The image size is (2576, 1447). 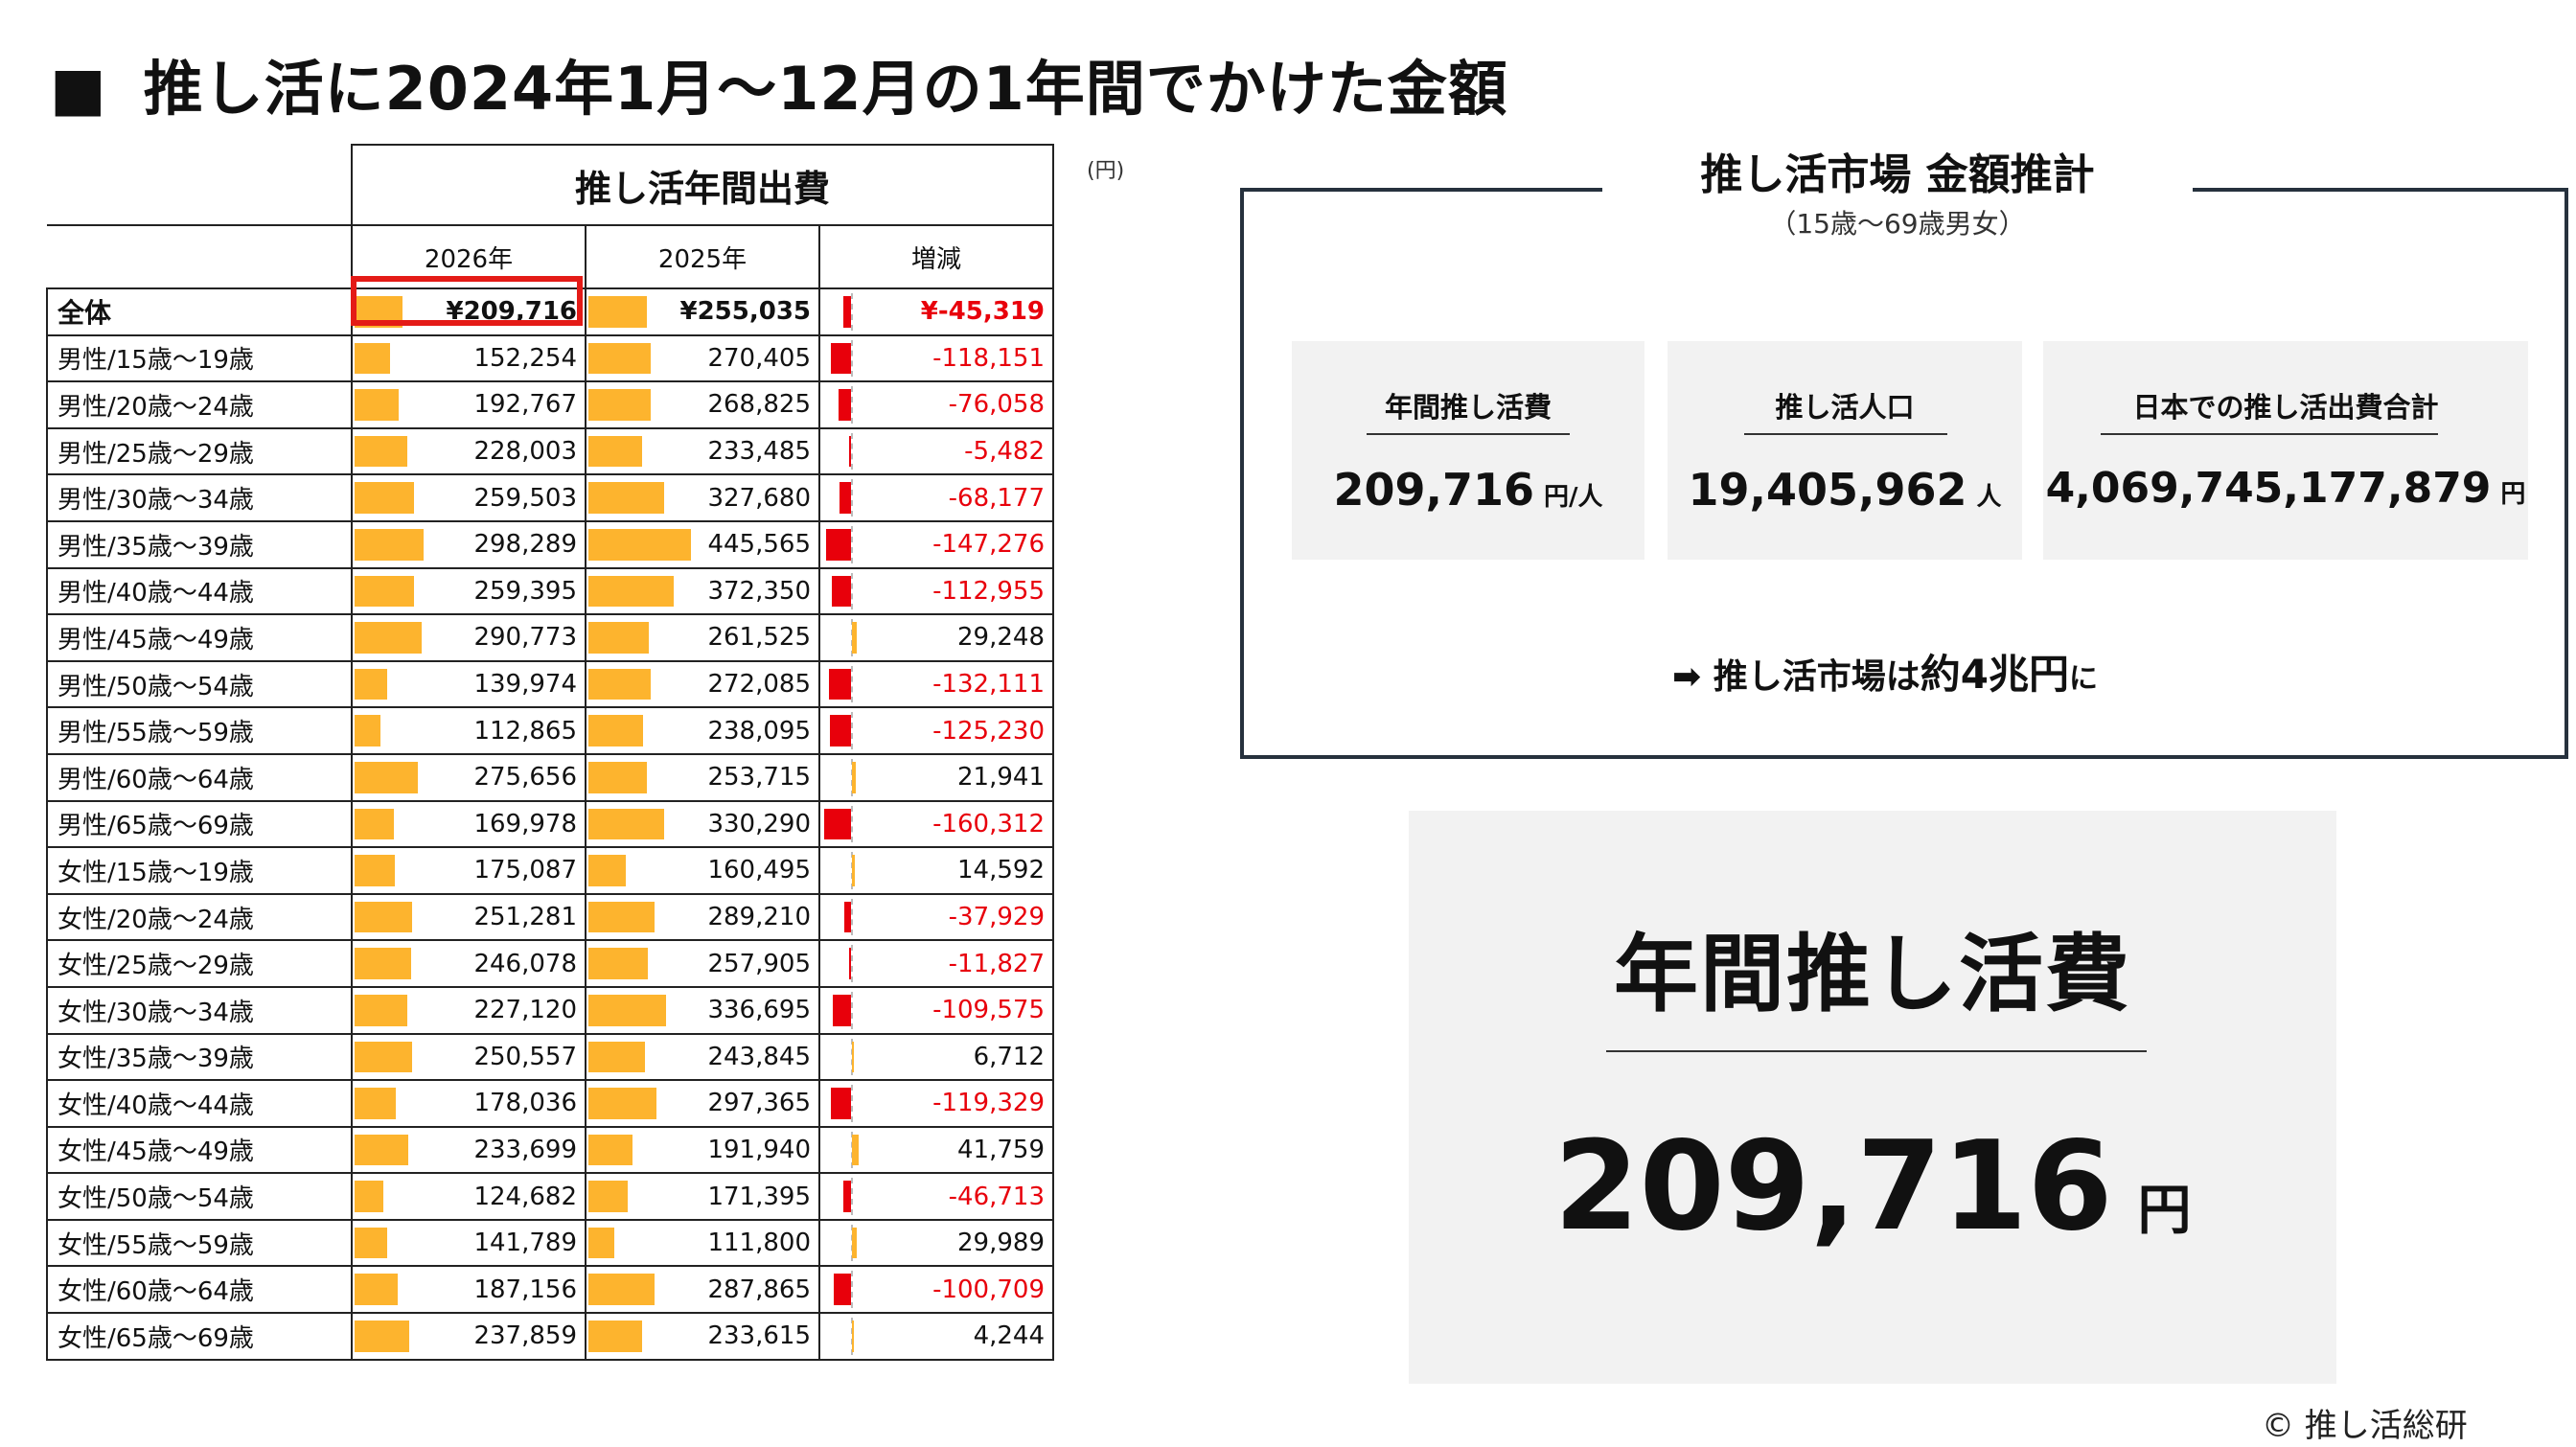 I want to click on value-y2025: 243,845, so click(x=759, y=1056).